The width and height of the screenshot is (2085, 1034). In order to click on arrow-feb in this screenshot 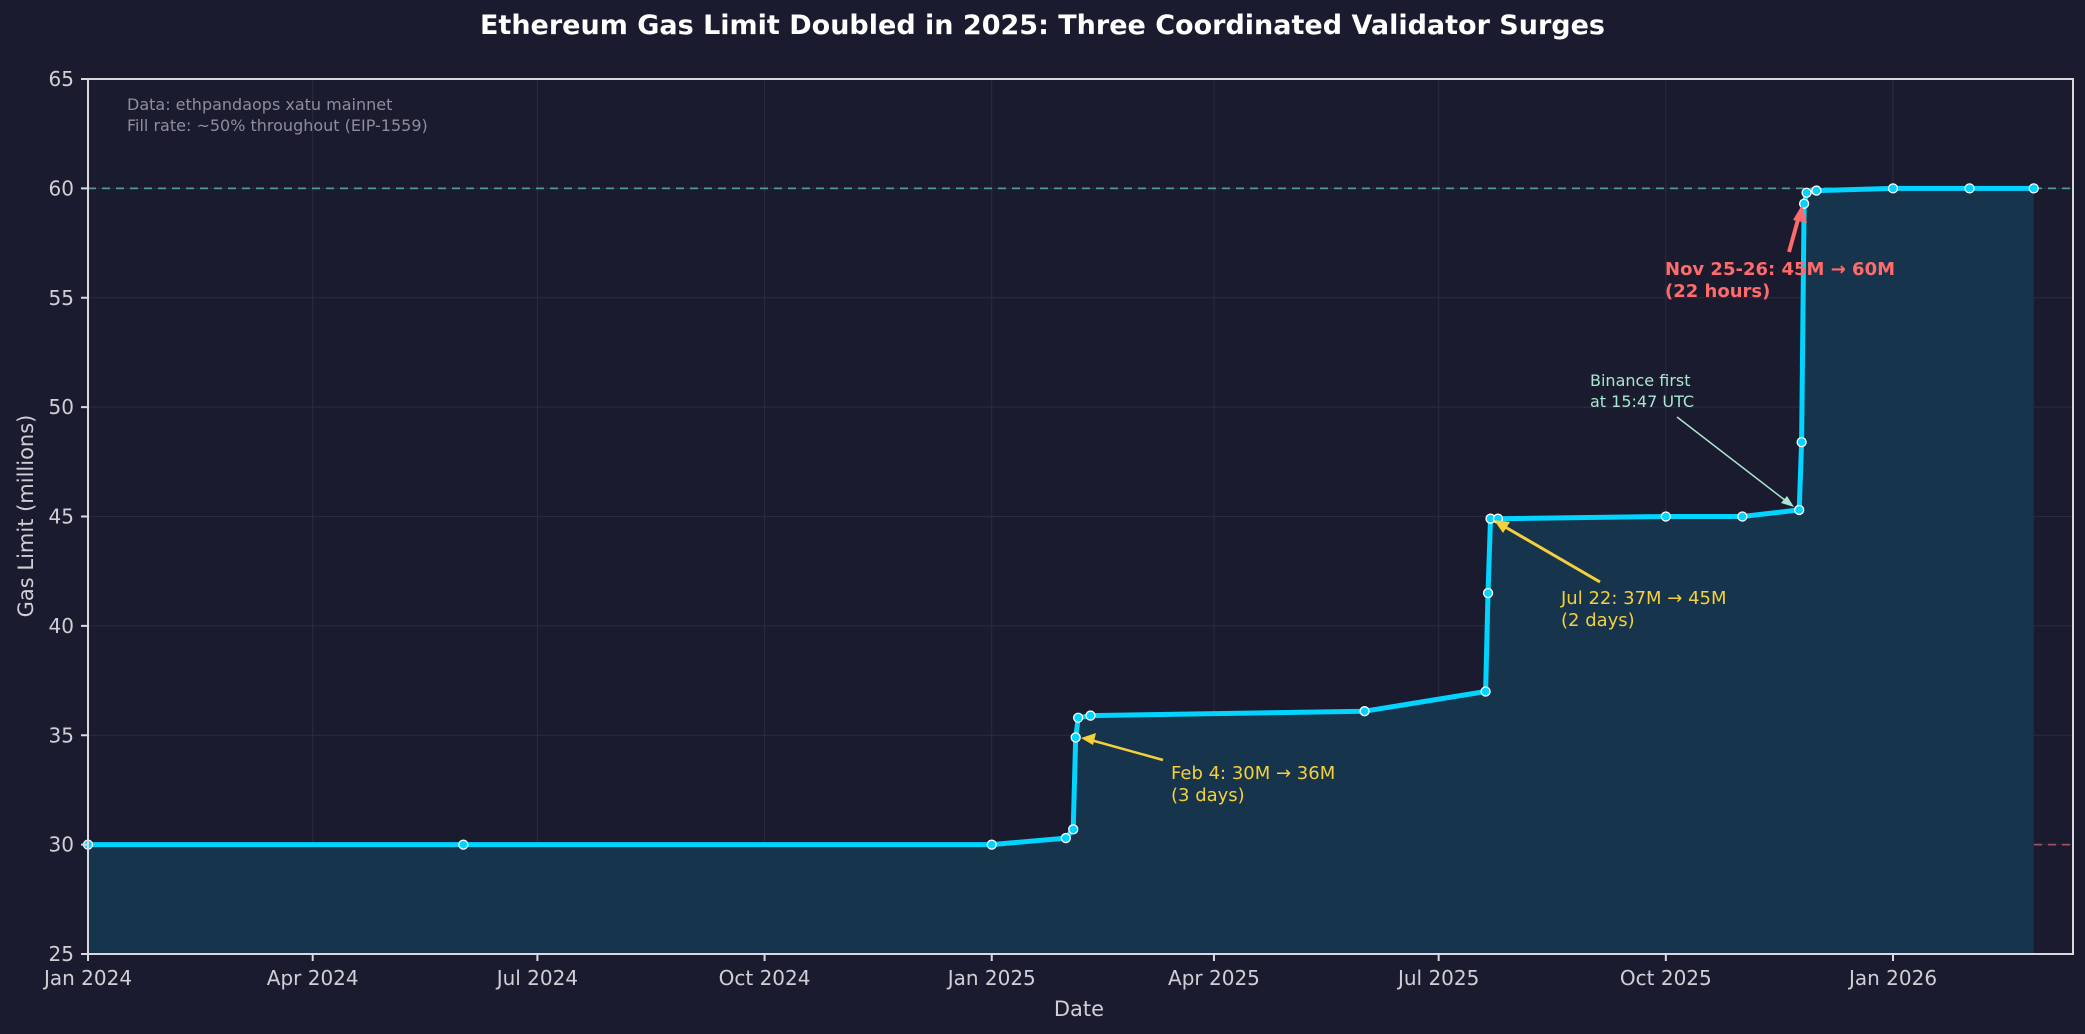, I will do `click(1125, 749)`.